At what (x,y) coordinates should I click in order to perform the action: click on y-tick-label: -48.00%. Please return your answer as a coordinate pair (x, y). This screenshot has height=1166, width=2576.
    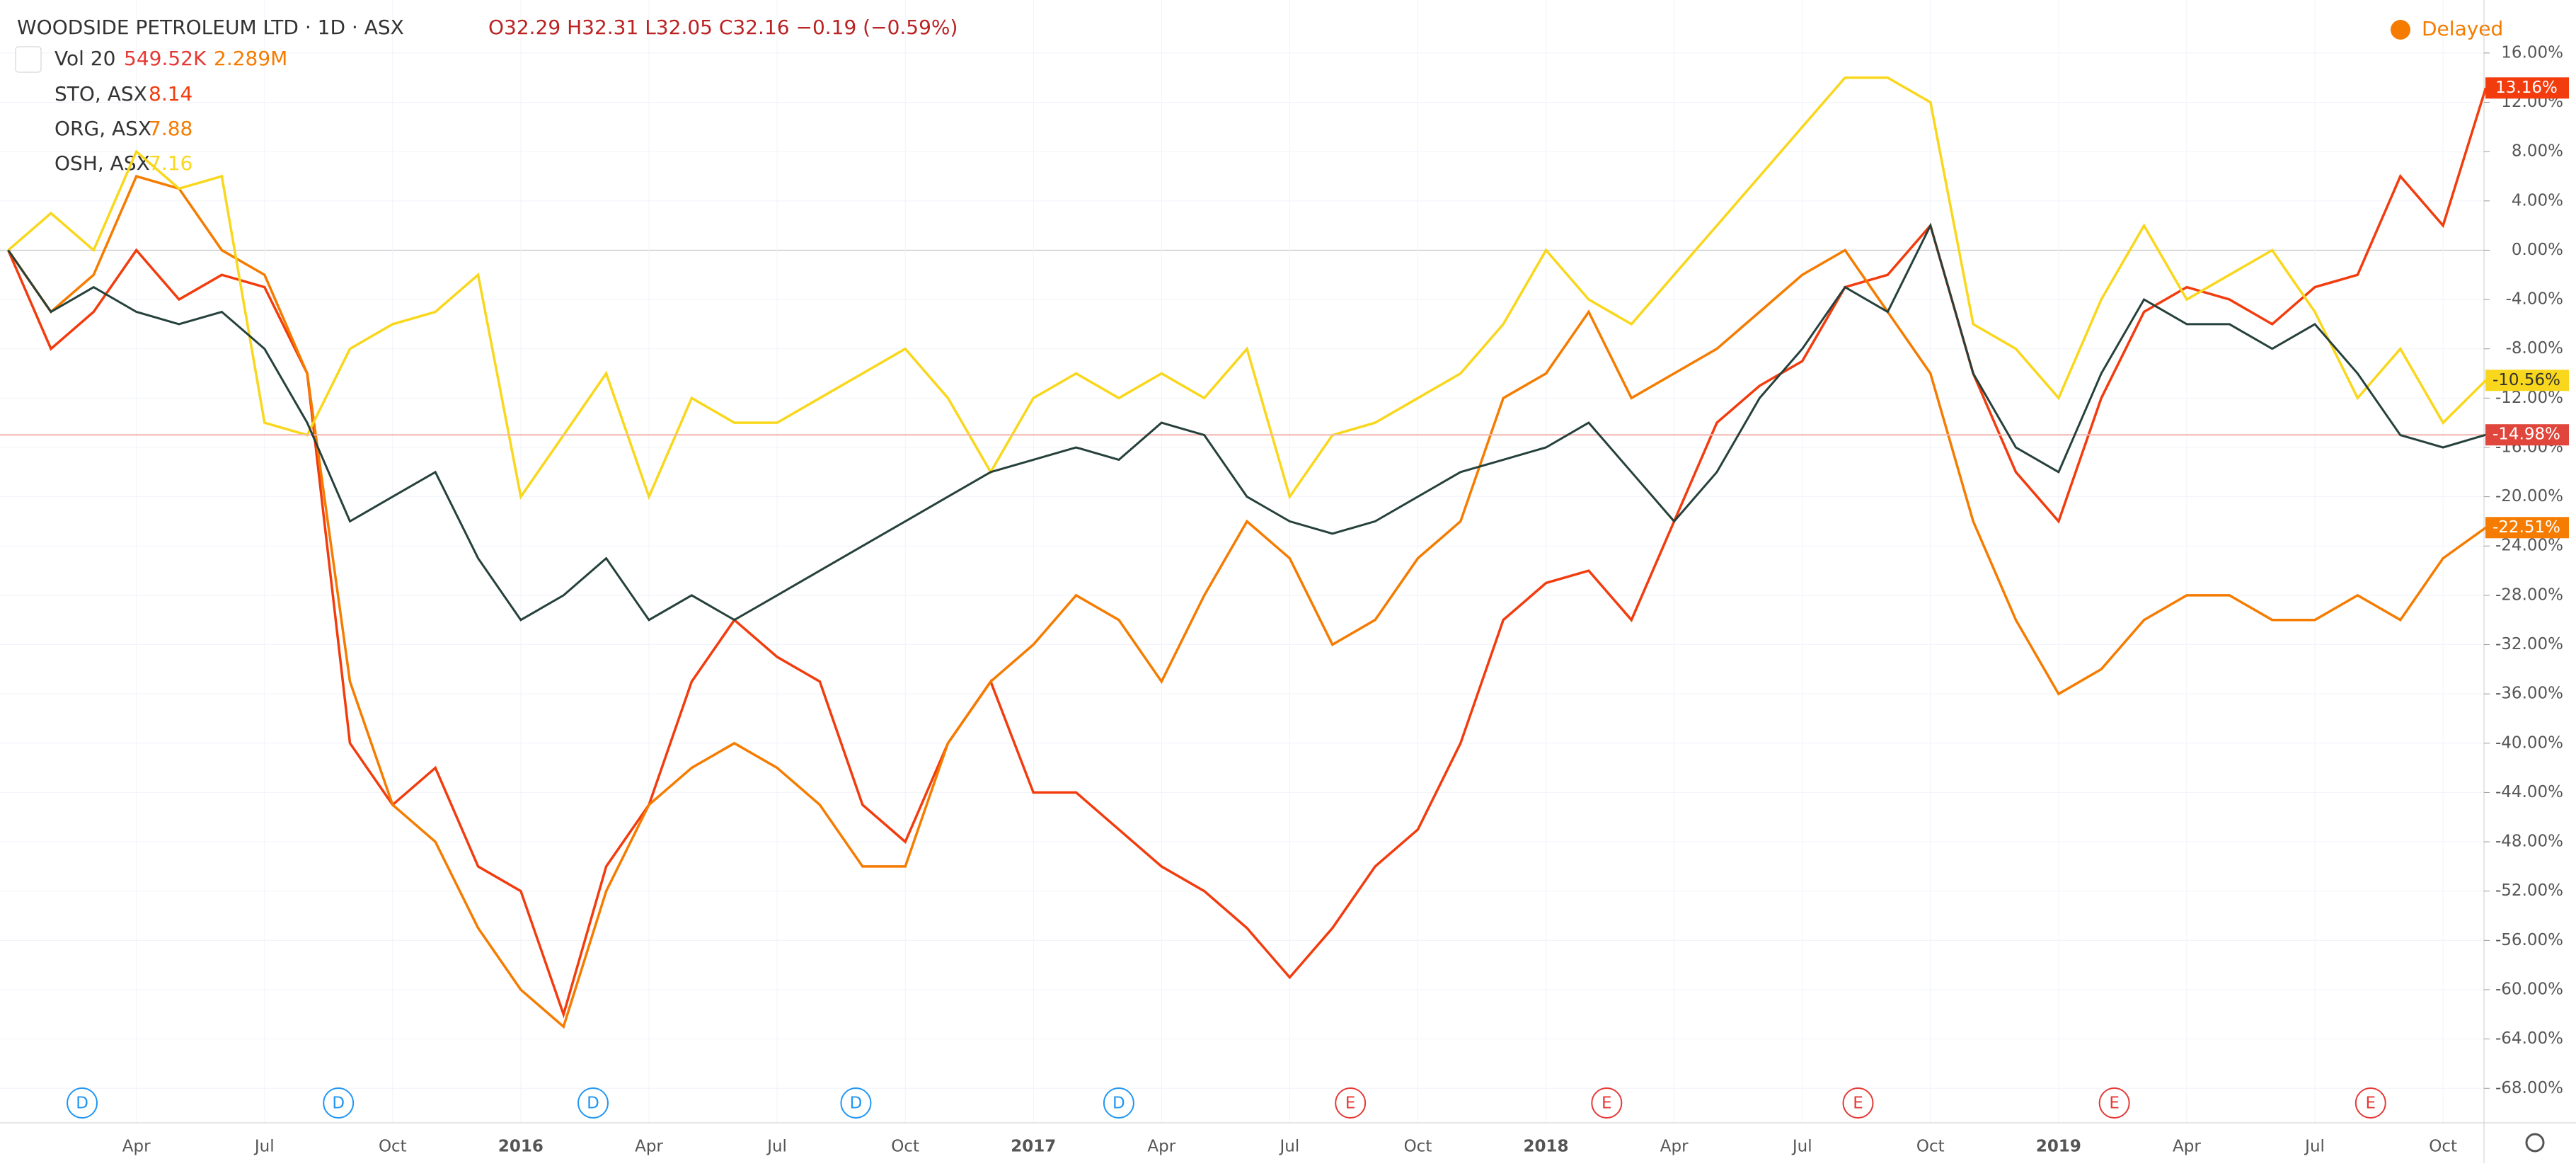
    Looking at the image, I should click on (2529, 842).